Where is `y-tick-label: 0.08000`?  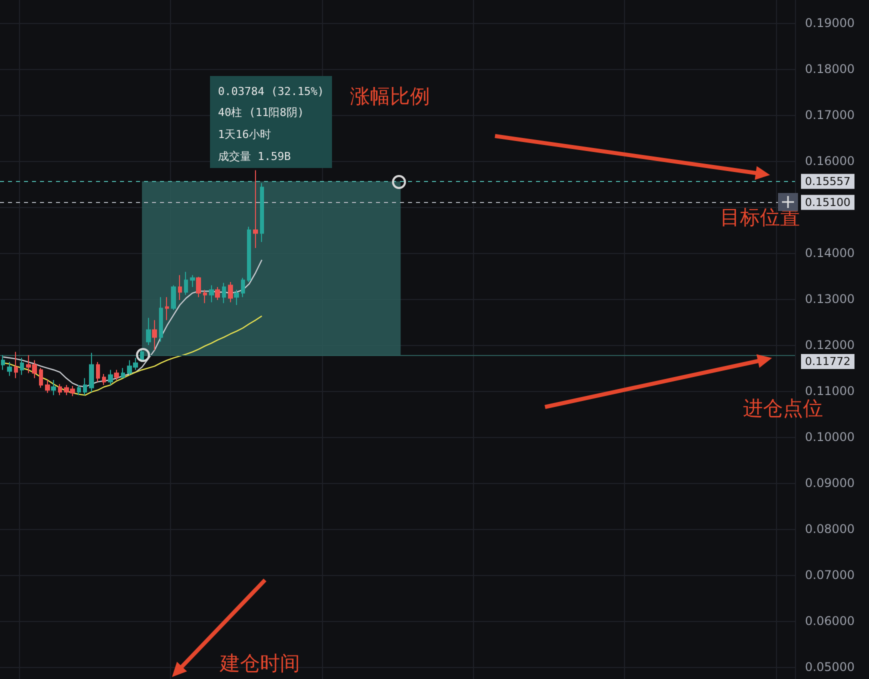 y-tick-label: 0.08000 is located at coordinates (830, 529).